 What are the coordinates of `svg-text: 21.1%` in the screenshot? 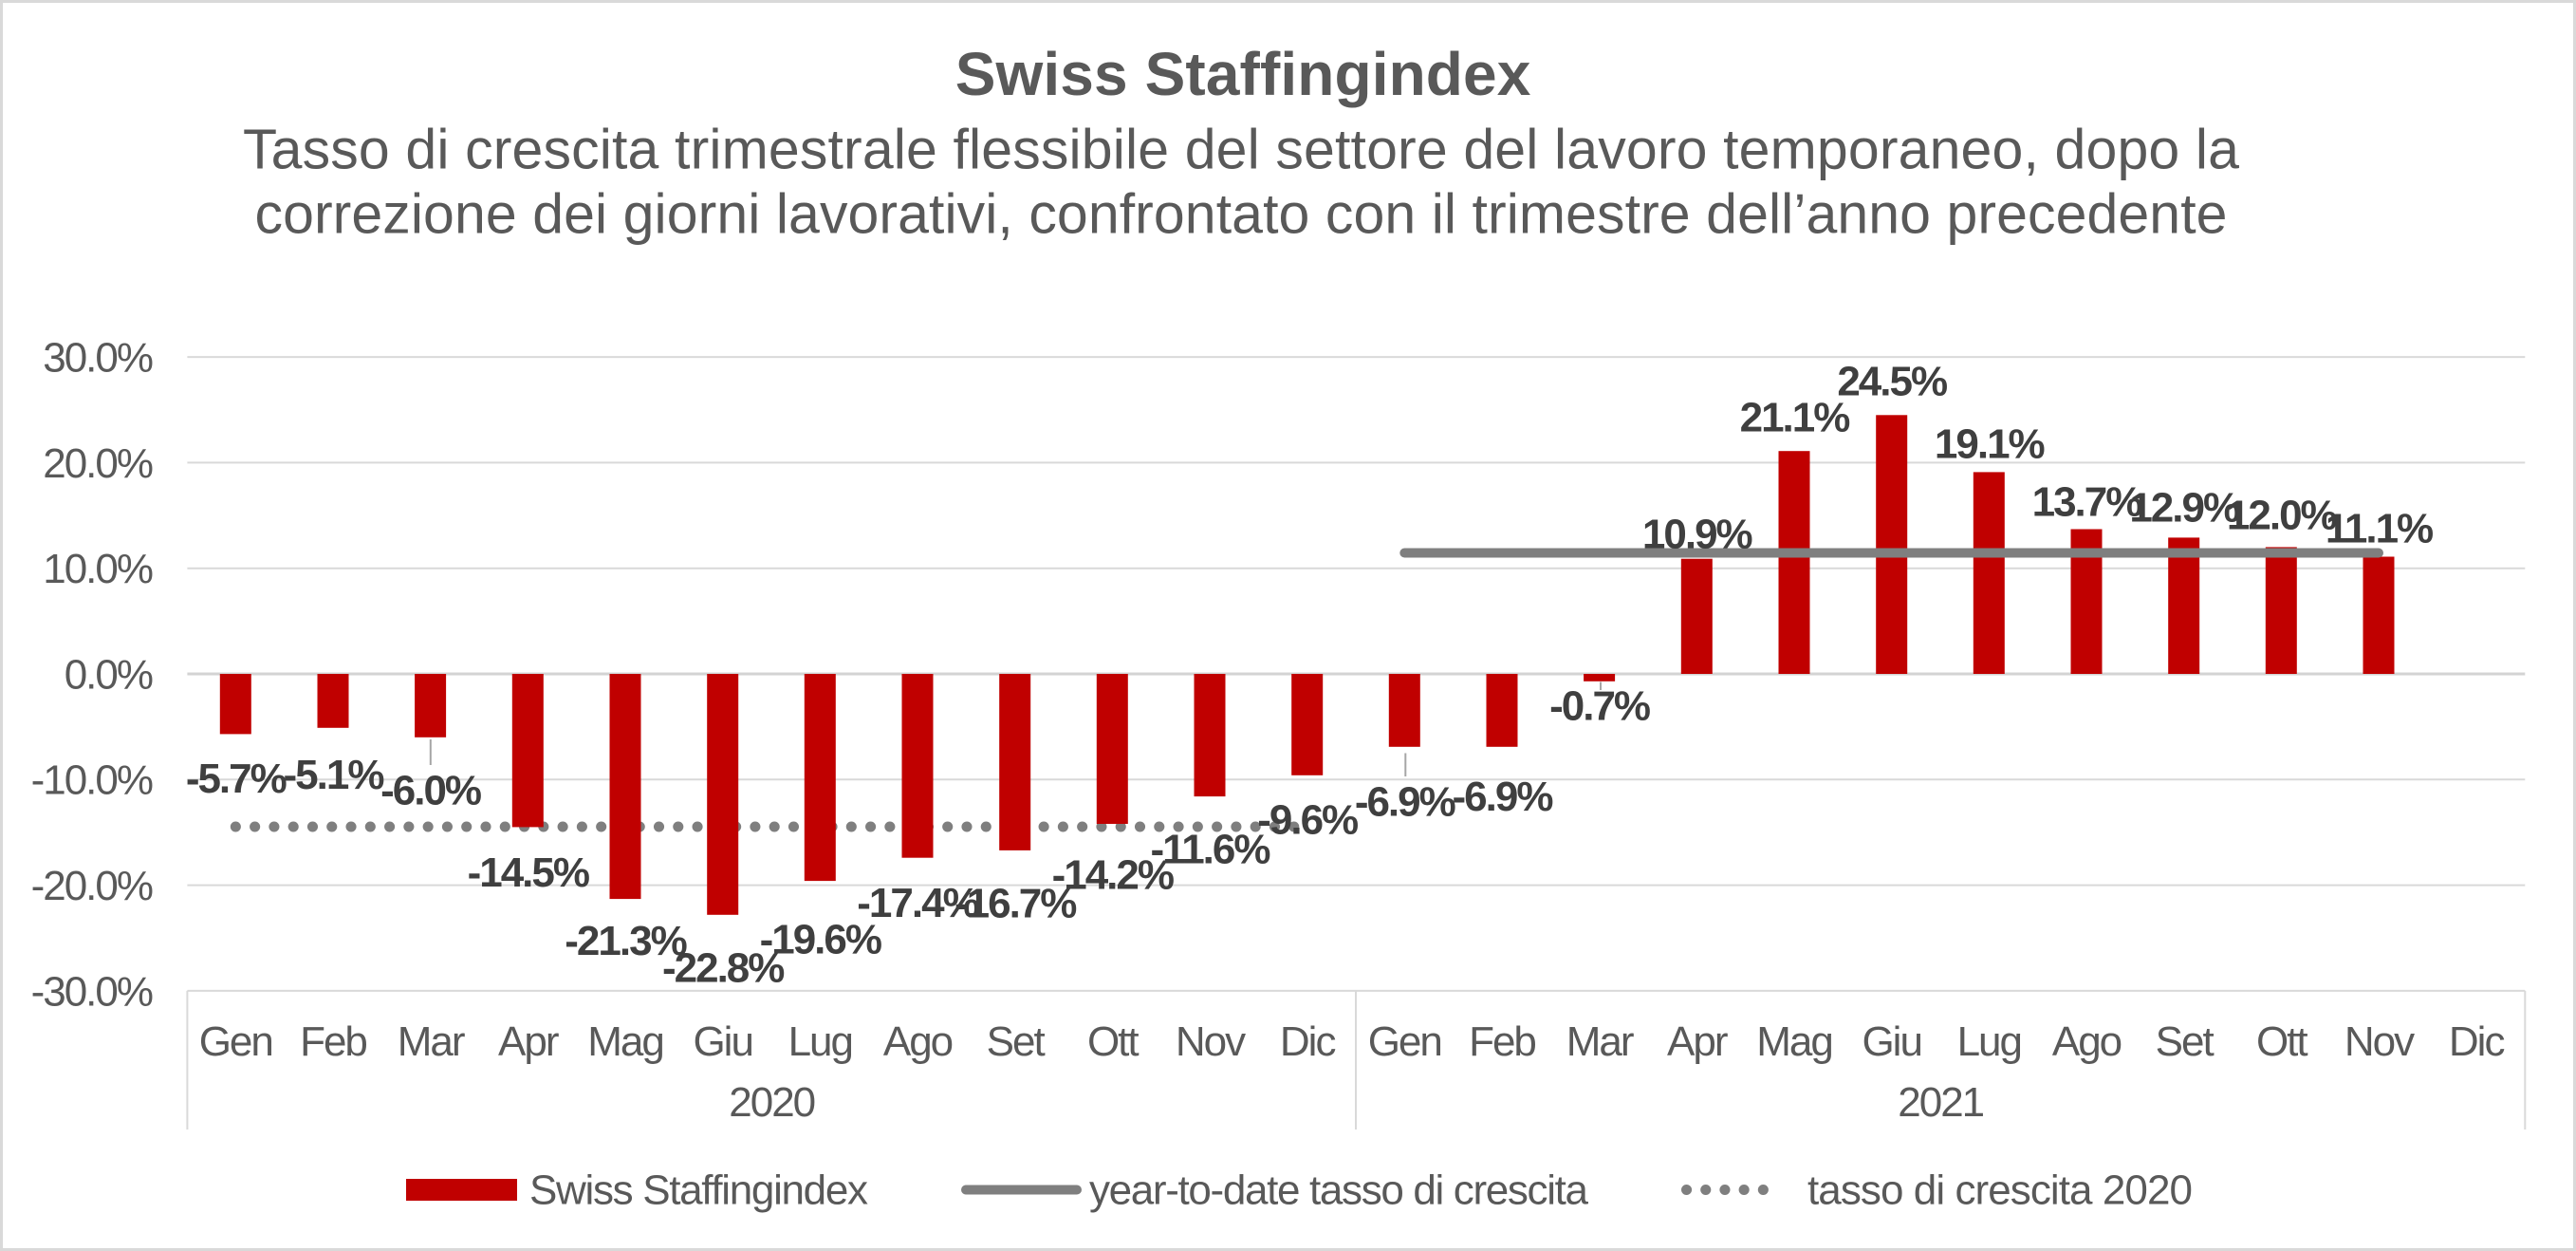 It's located at (1795, 417).